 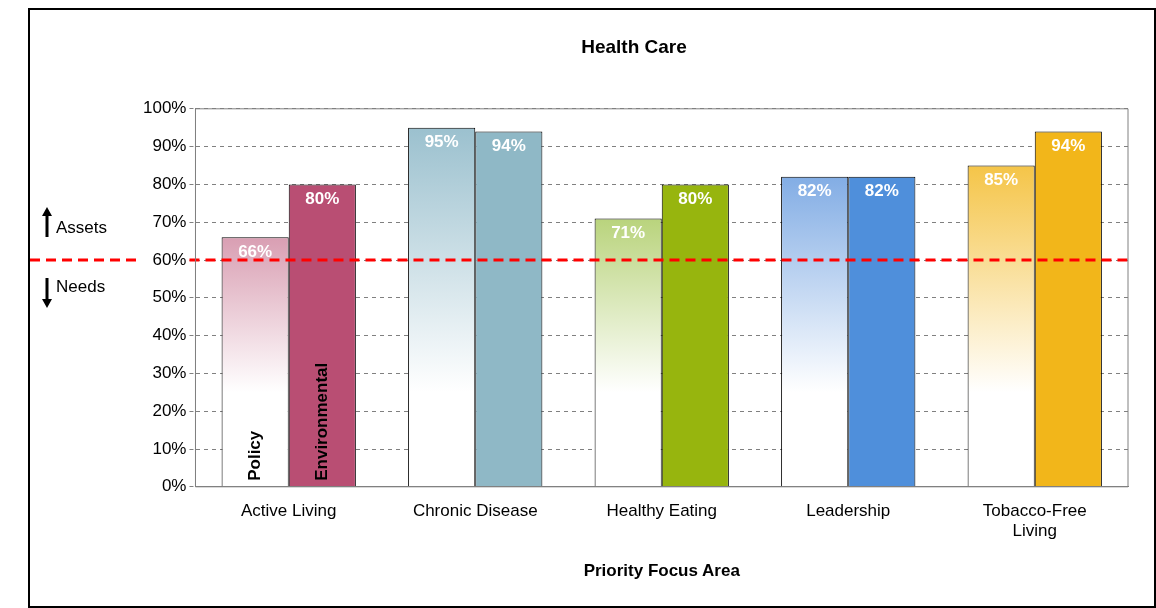 I want to click on data-label: 95%, so click(x=441, y=141).